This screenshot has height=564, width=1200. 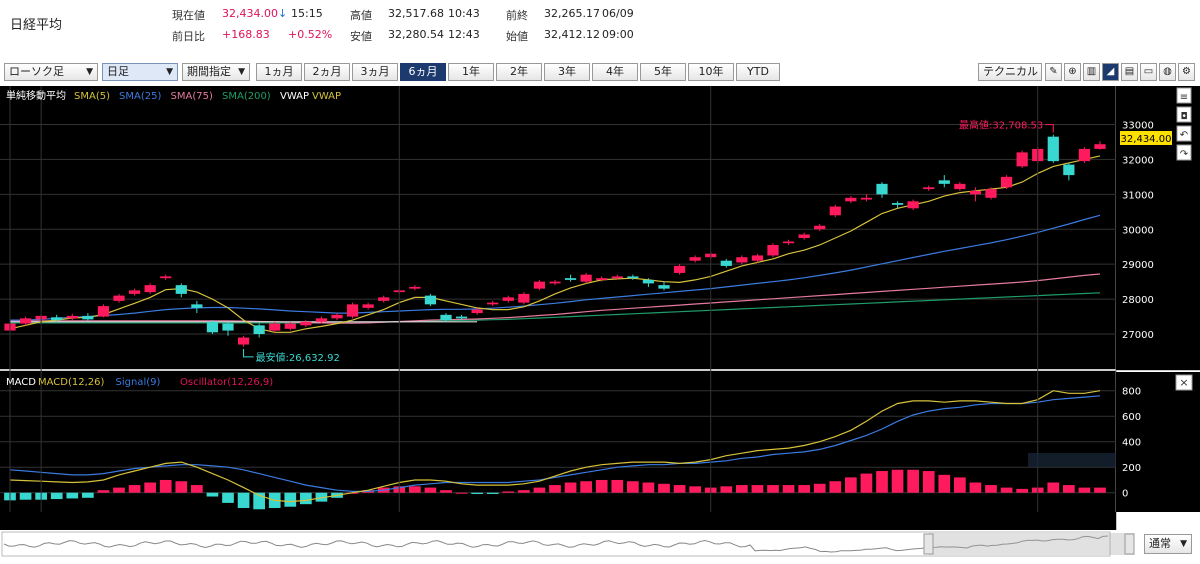 What do you see at coordinates (416, 34) in the screenshot?
I see `low-value: 32,280.54` at bounding box center [416, 34].